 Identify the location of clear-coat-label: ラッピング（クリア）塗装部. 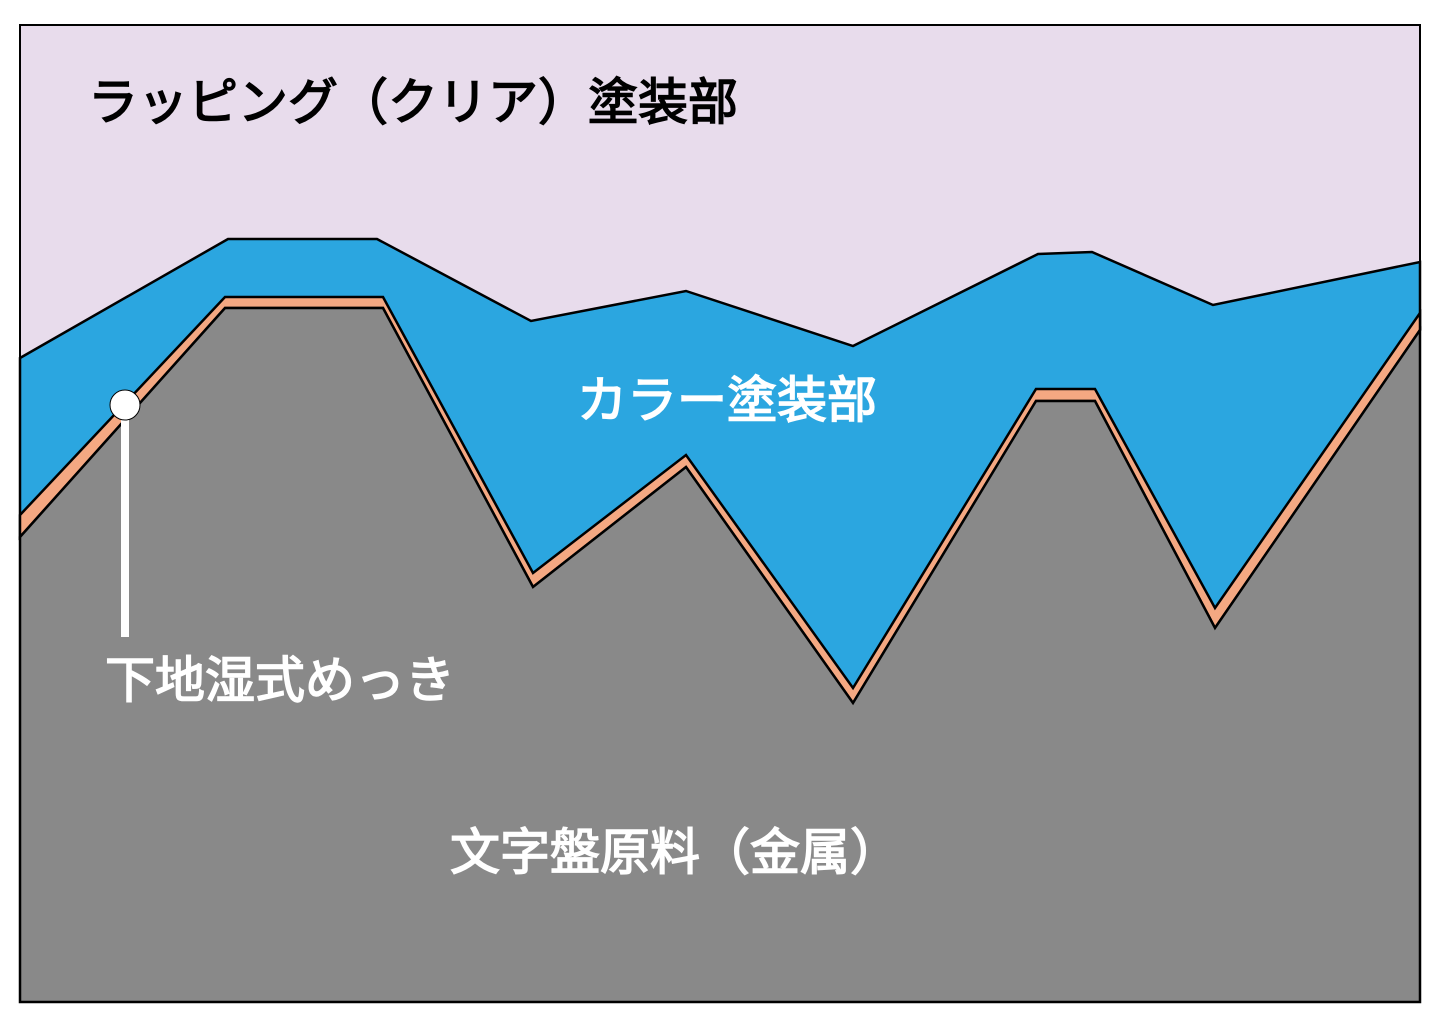
(413, 103).